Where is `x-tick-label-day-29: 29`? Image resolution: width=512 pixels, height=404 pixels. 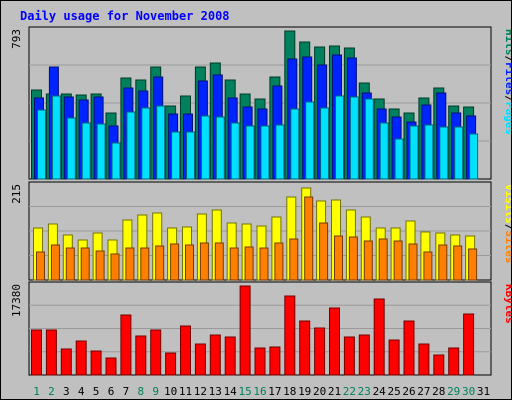 x-tick-label-day-29: 29 is located at coordinates (453, 391).